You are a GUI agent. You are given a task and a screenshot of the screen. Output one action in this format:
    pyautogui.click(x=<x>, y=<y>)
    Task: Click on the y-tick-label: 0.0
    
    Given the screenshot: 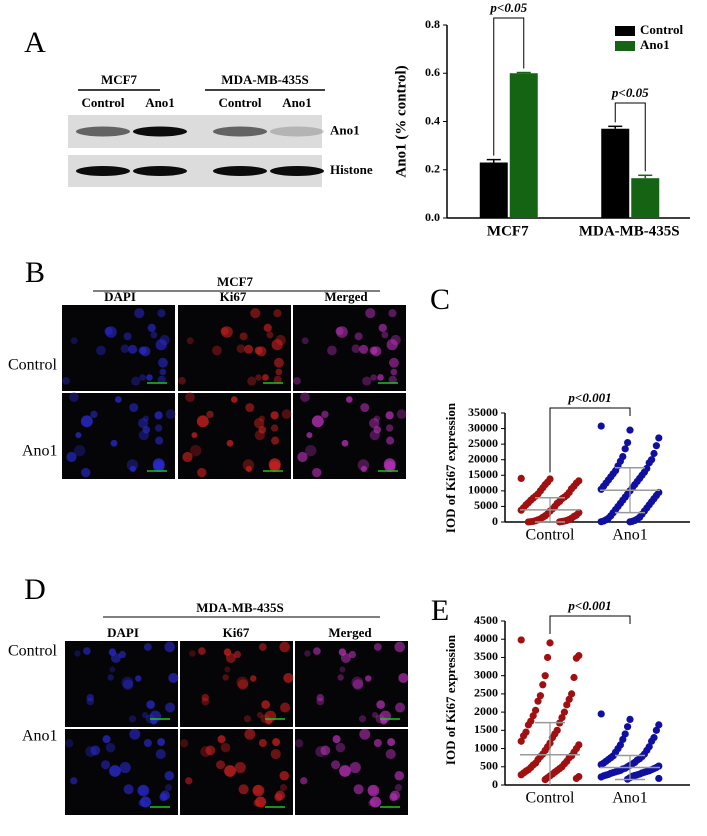 What is the action you would take?
    pyautogui.click(x=432, y=217)
    